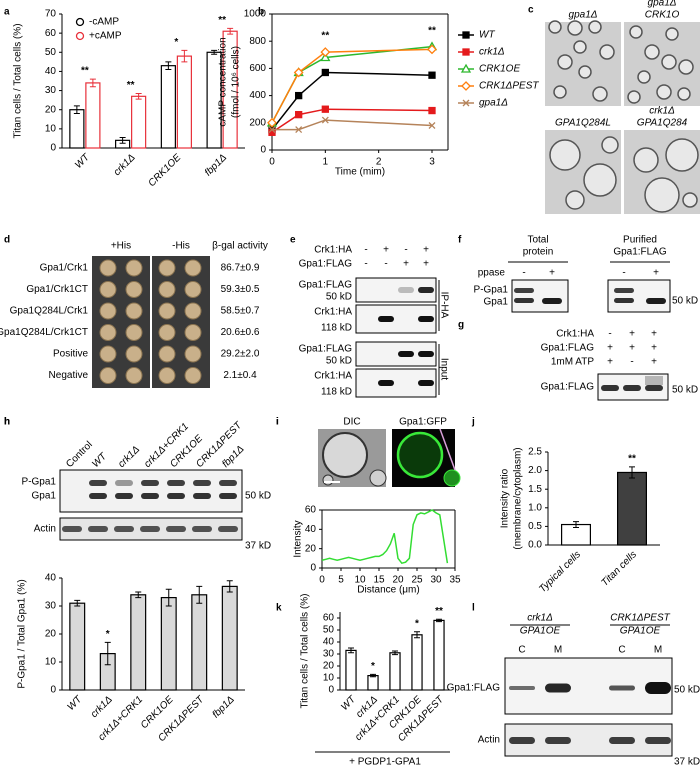 The height and width of the screenshot is (780, 700). Describe the element at coordinates (492, 52) in the screenshot. I see `legend-label: crk1Δ` at that location.